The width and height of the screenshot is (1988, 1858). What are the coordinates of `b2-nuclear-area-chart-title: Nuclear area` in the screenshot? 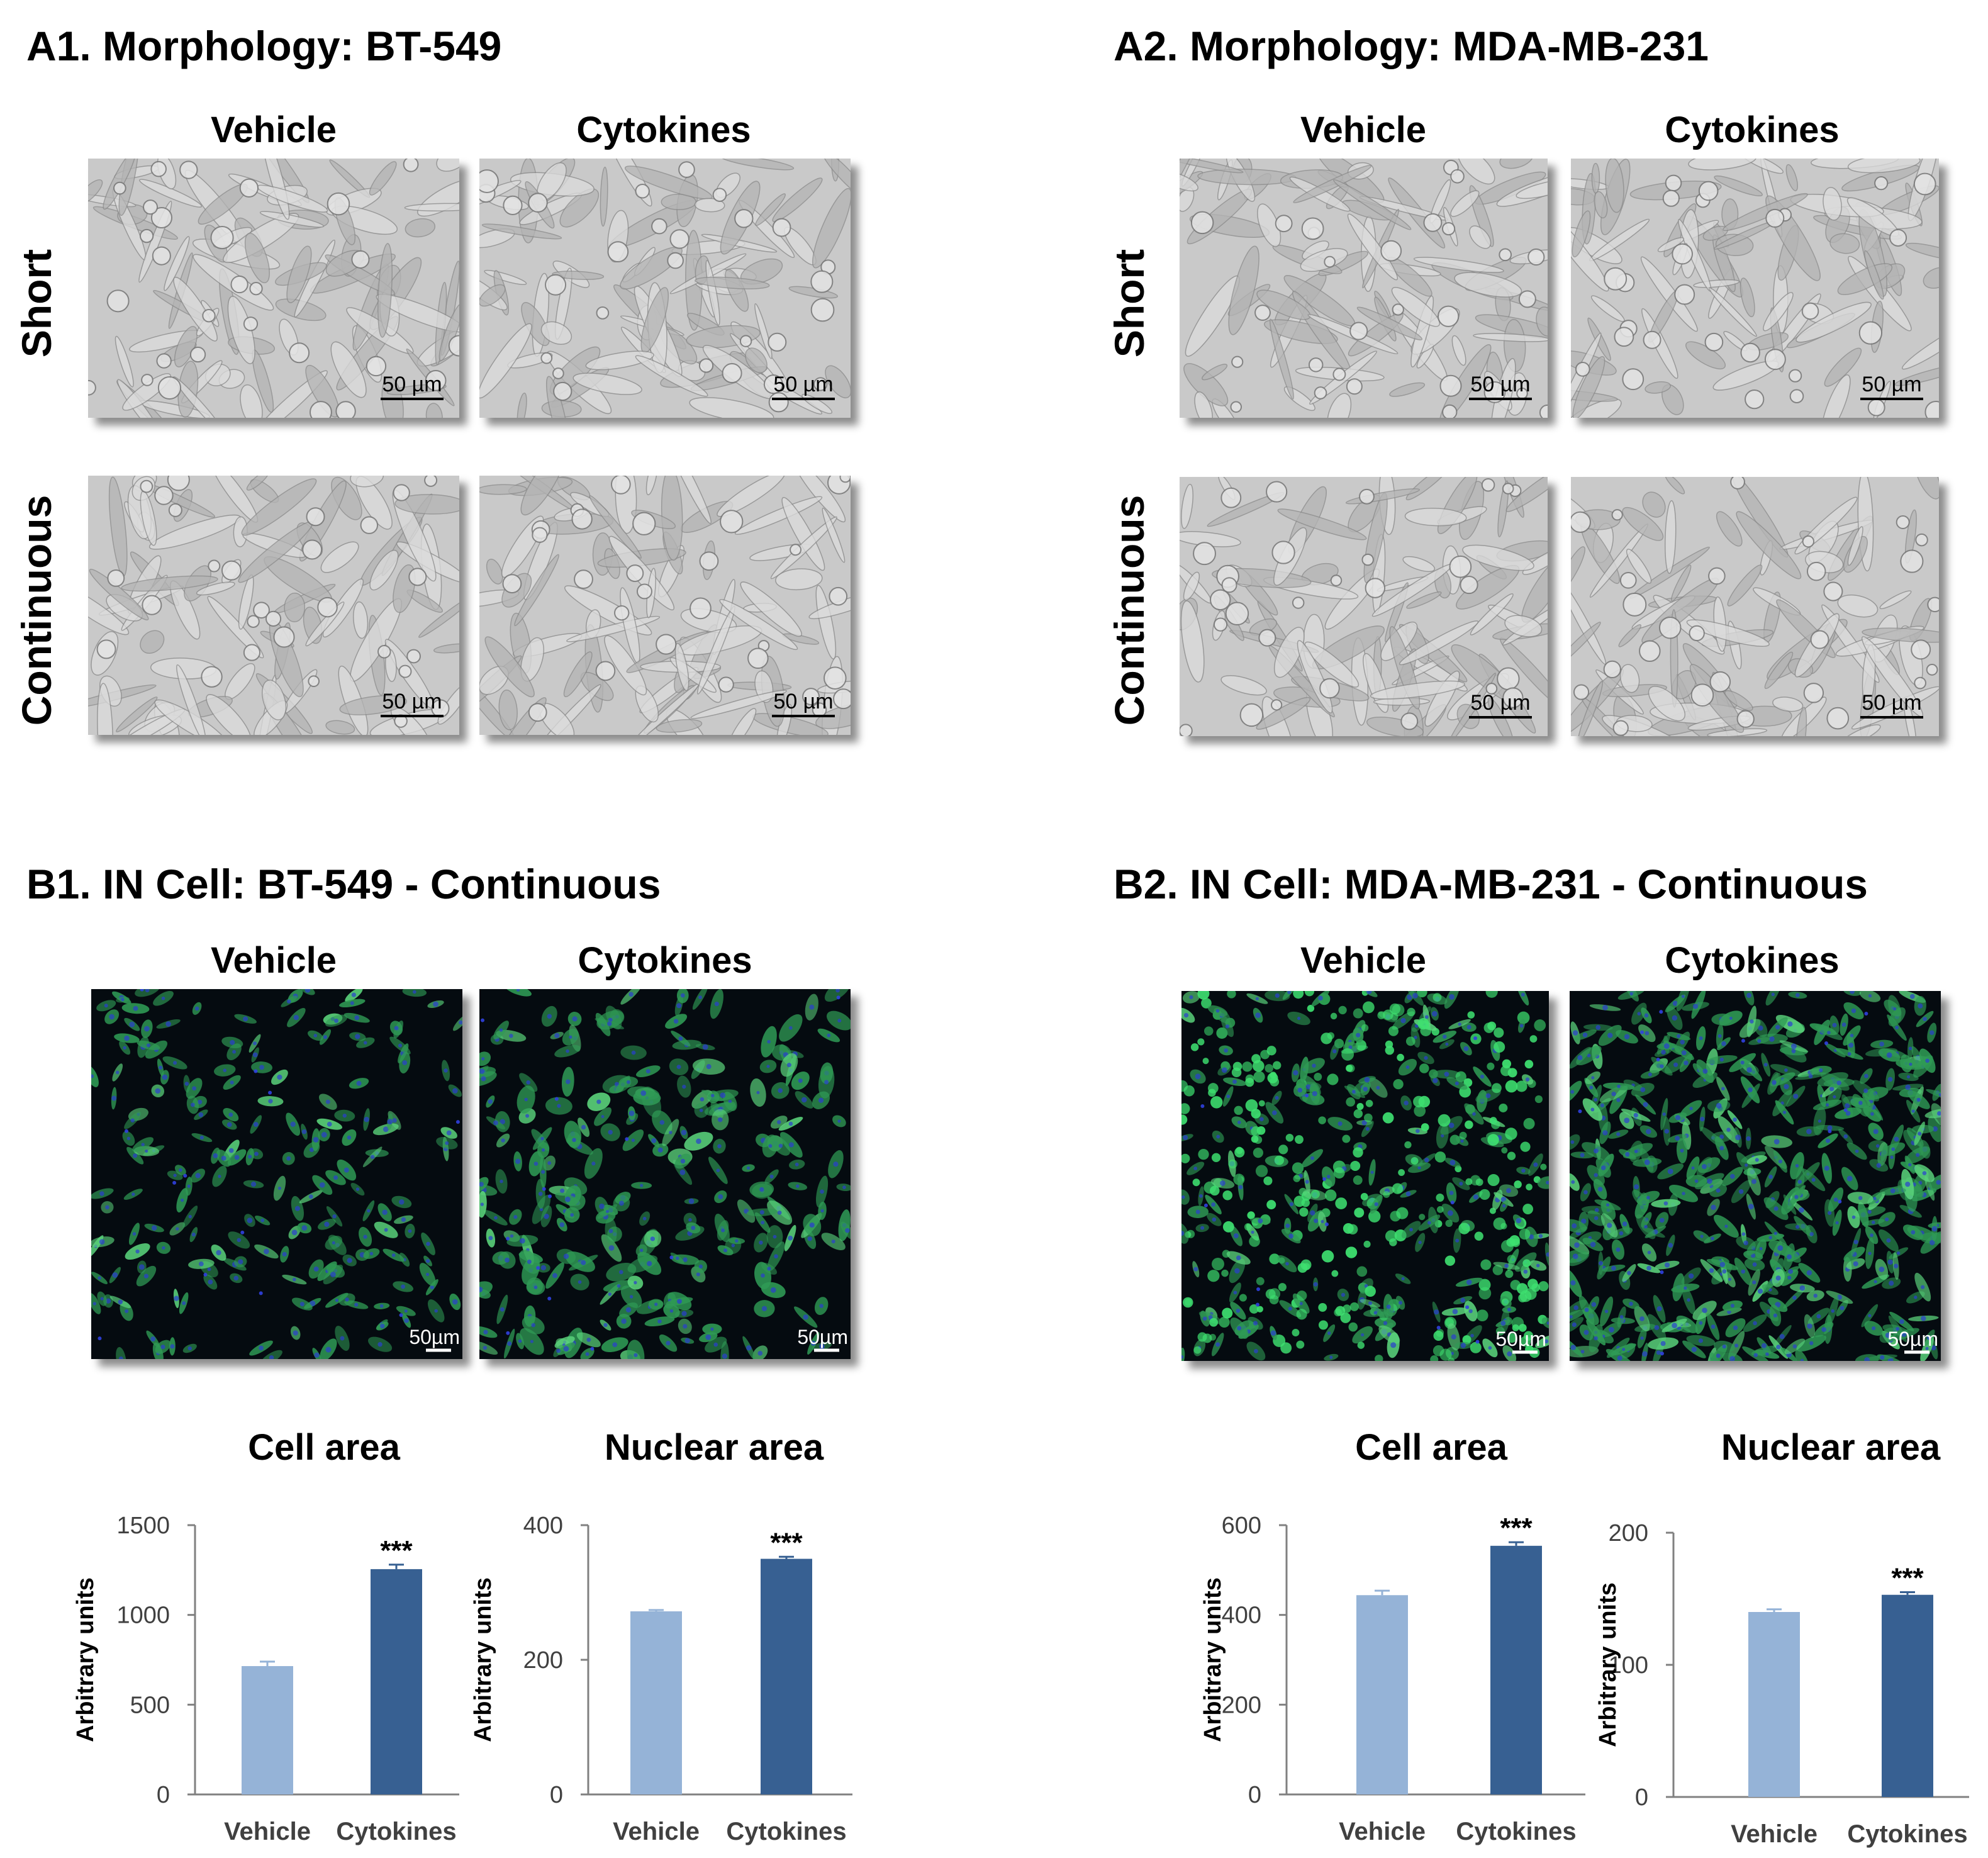 It's located at (1831, 1447).